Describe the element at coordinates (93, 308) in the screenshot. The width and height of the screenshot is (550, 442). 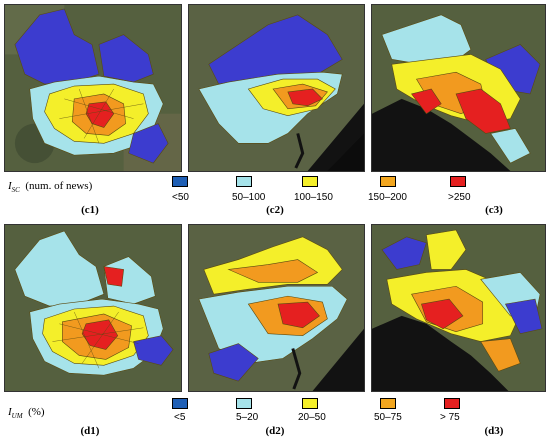
I see `map-d1-madrid` at that location.